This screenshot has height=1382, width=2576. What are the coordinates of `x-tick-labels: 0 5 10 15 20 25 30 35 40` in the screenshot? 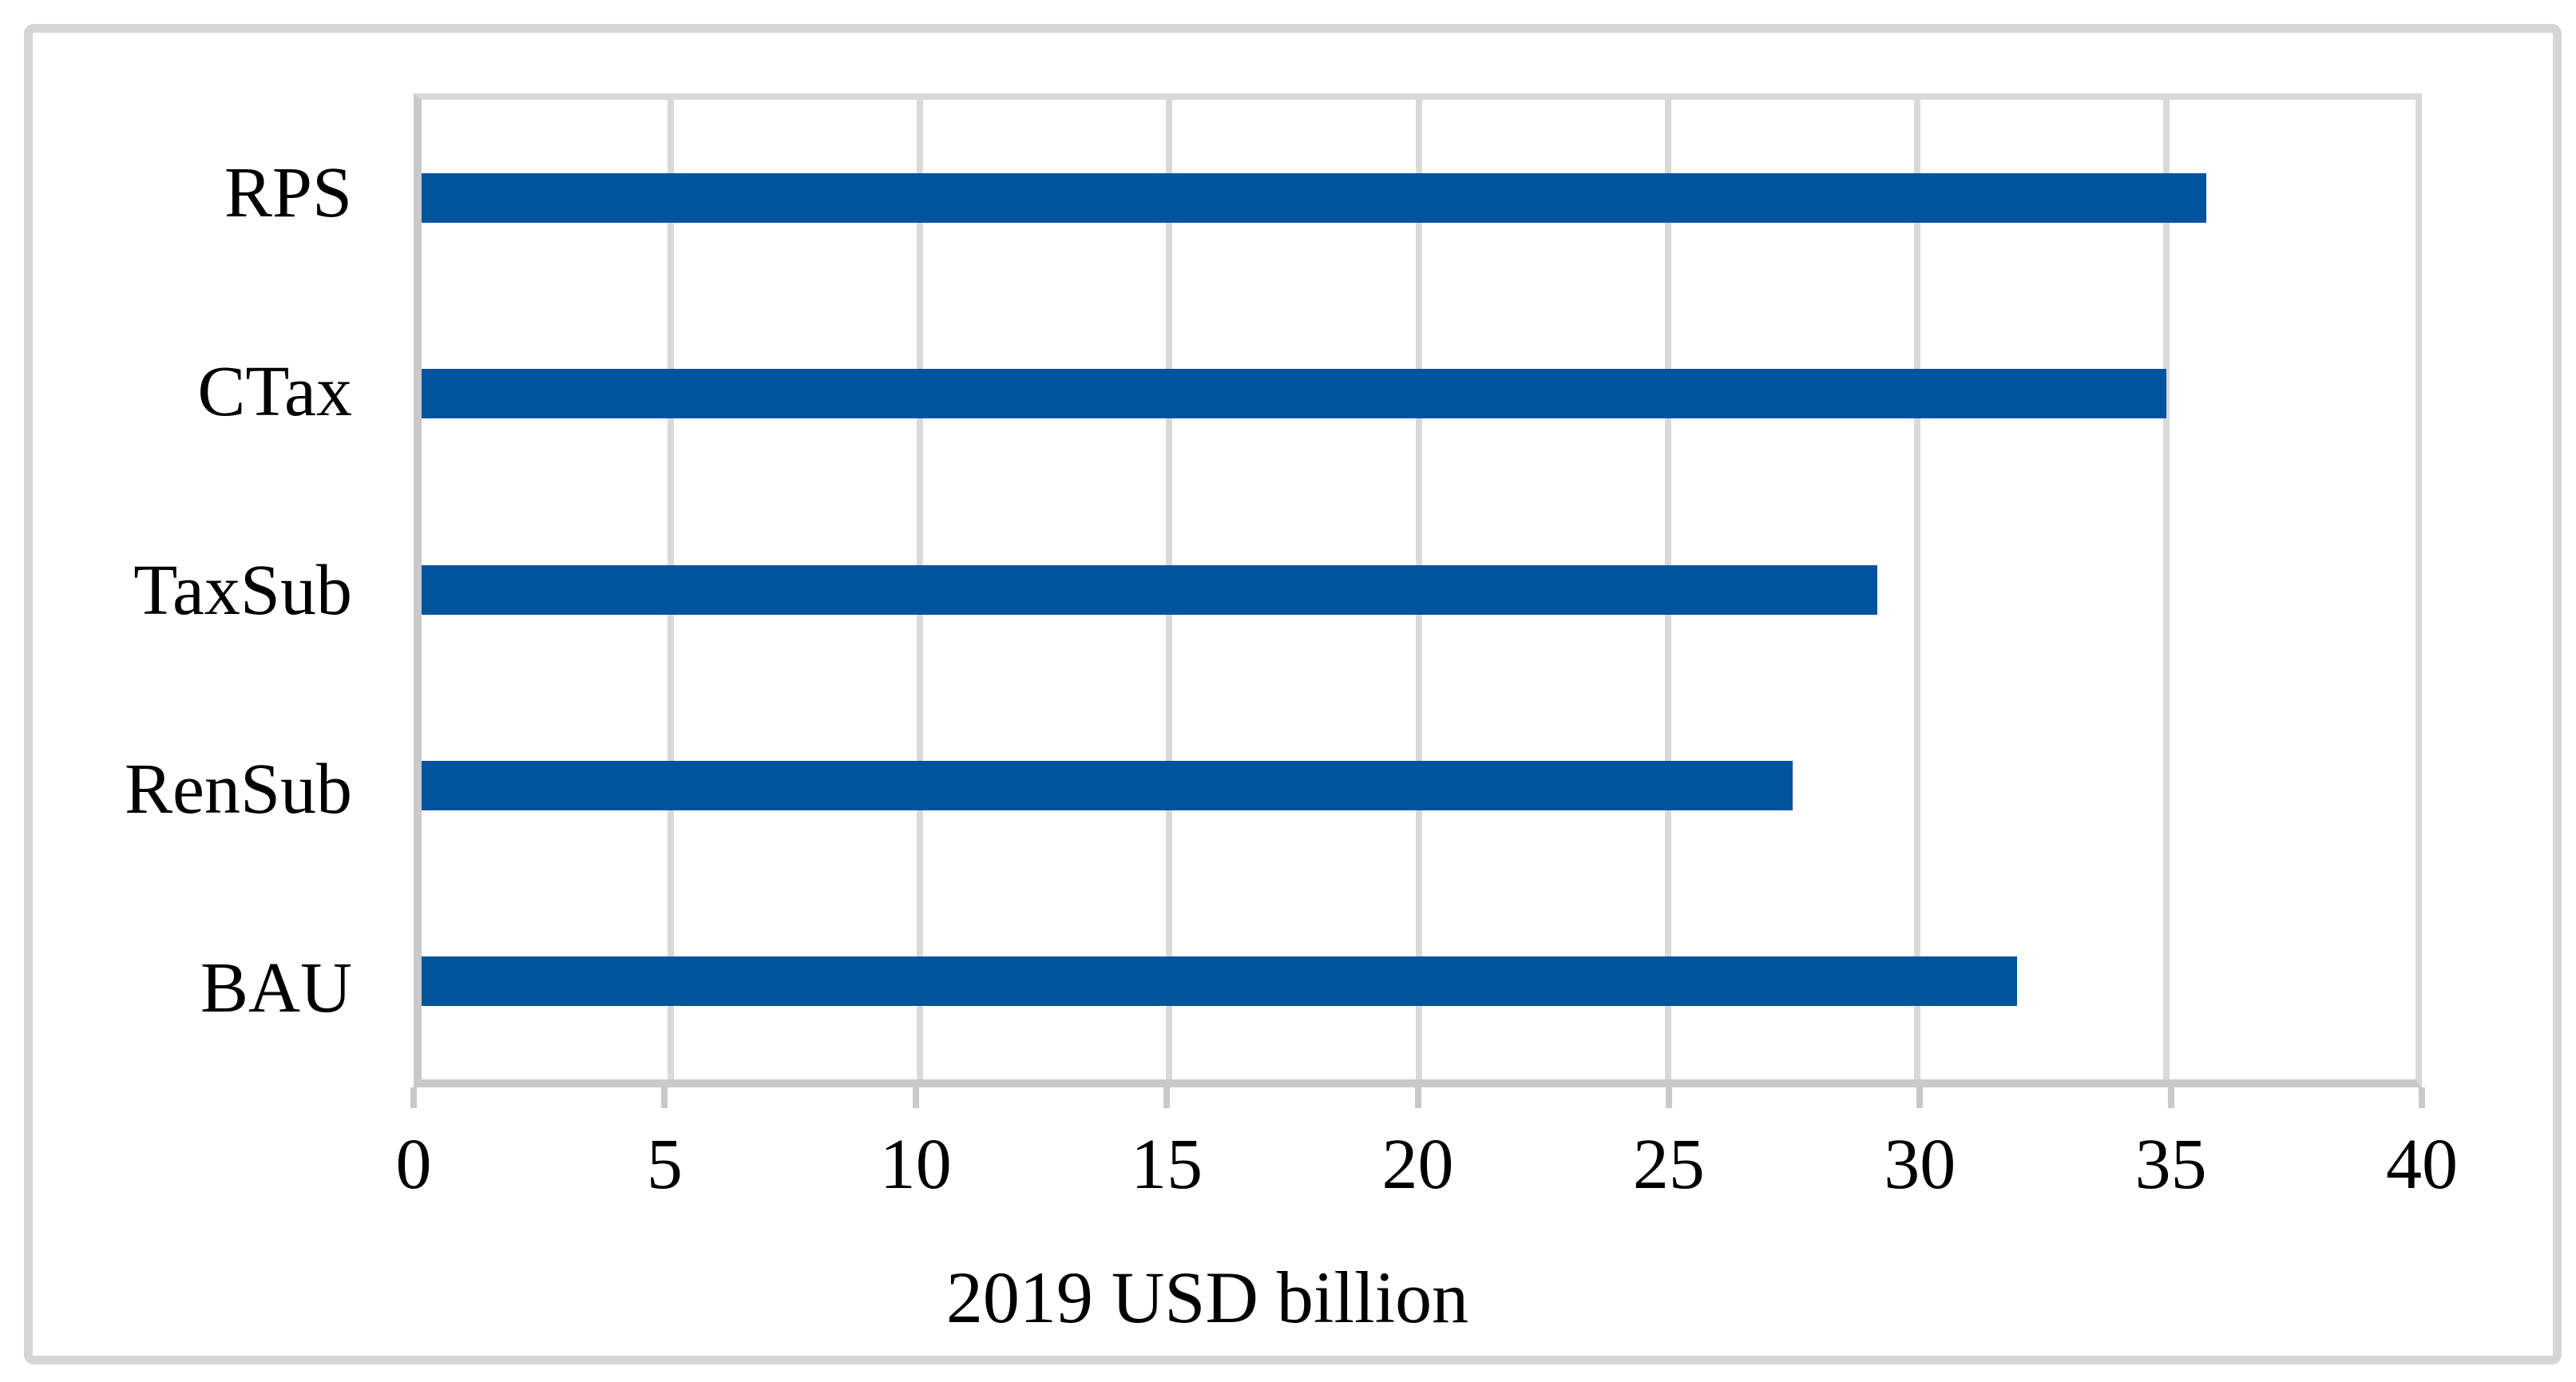 It's located at (1427, 1165).